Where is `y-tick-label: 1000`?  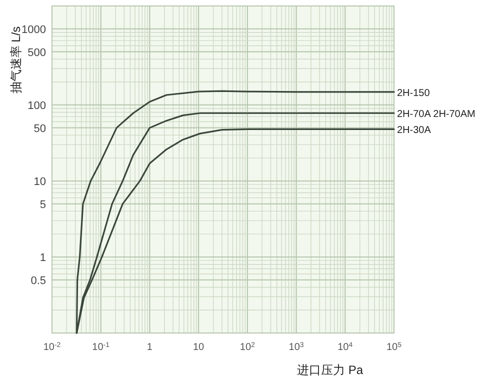 y-tick-label: 1000 is located at coordinates (34, 30).